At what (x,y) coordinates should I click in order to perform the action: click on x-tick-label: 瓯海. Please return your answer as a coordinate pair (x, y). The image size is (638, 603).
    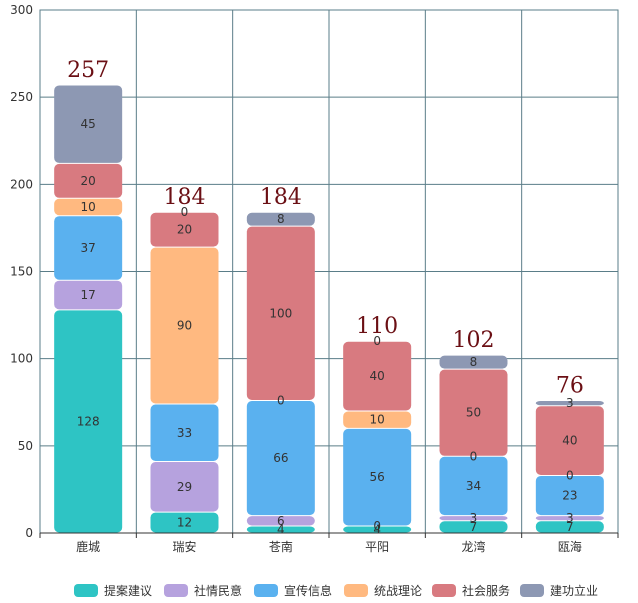
    Looking at the image, I should click on (570, 546).